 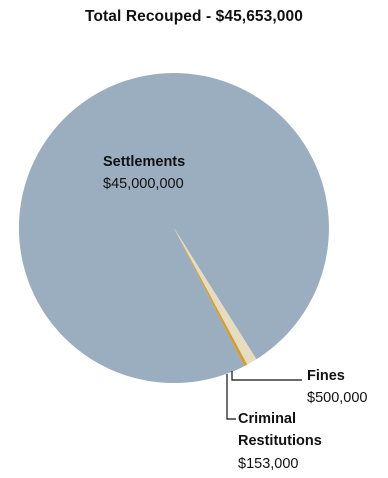 I want to click on label-criminal-restitutions-name-line2: Restitutions, so click(x=280, y=441).